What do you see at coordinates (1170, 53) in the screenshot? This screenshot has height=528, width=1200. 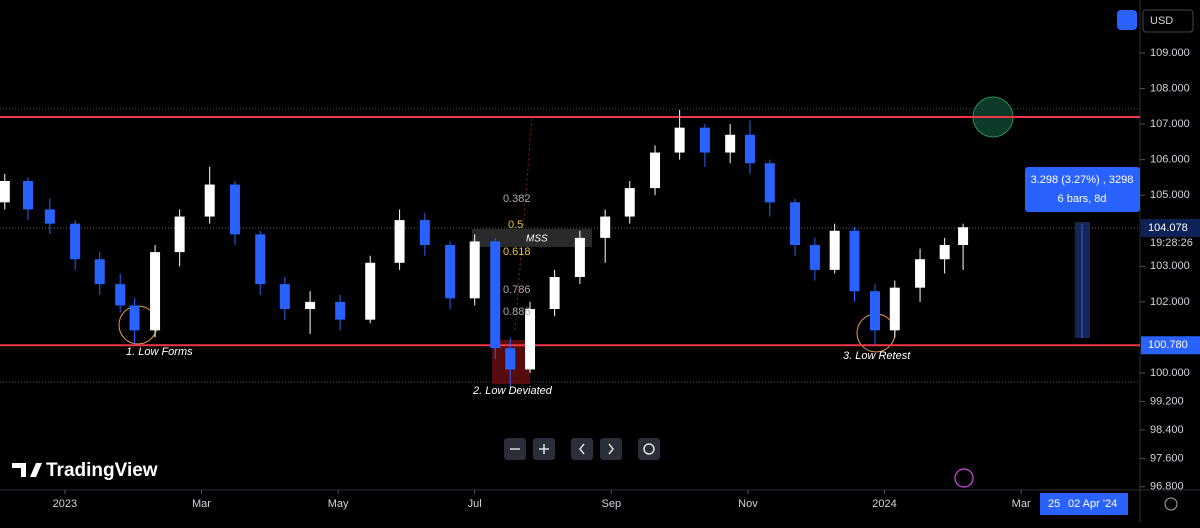 I see `y-tick-label: 109.000` at bounding box center [1170, 53].